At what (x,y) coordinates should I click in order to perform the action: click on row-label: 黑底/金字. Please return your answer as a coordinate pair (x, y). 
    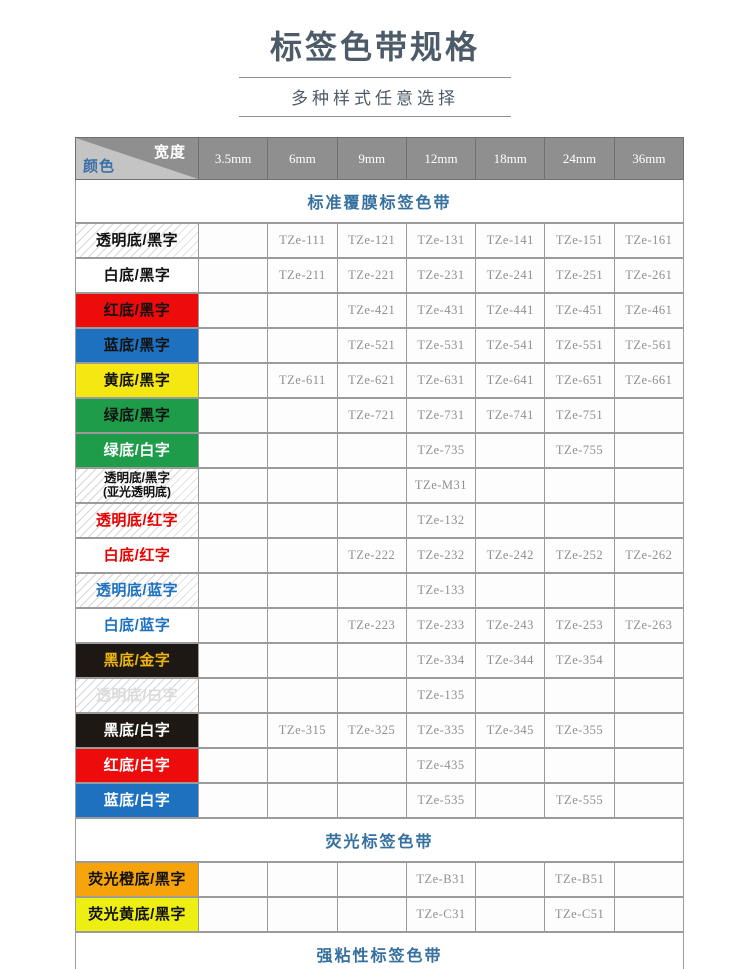
    Looking at the image, I should click on (137, 660).